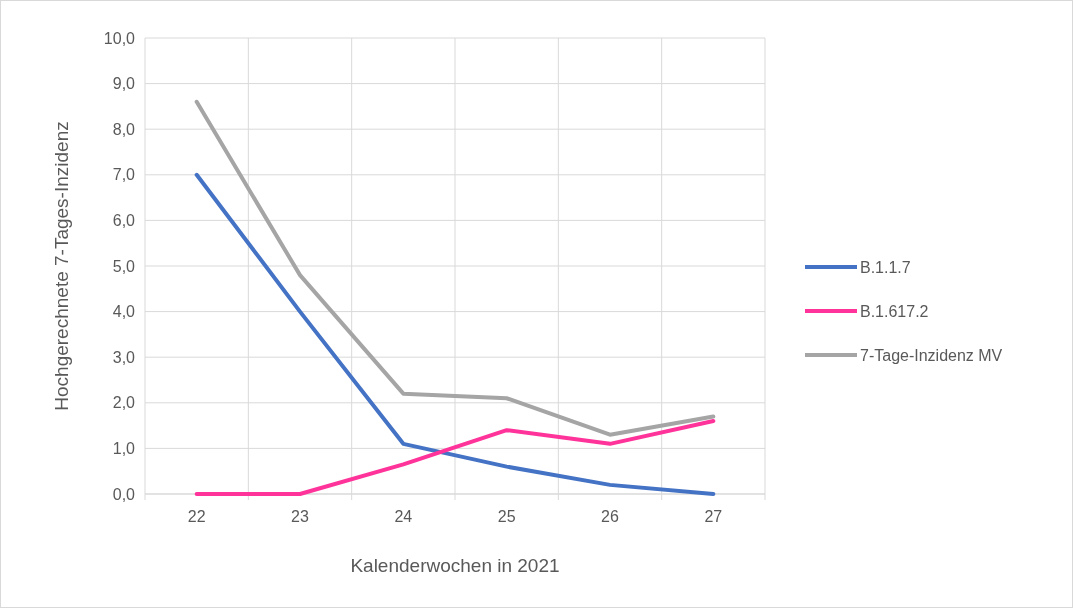 Image resolution: width=1073 pixels, height=608 pixels. I want to click on legend-label: B.1.1.7, so click(885, 267).